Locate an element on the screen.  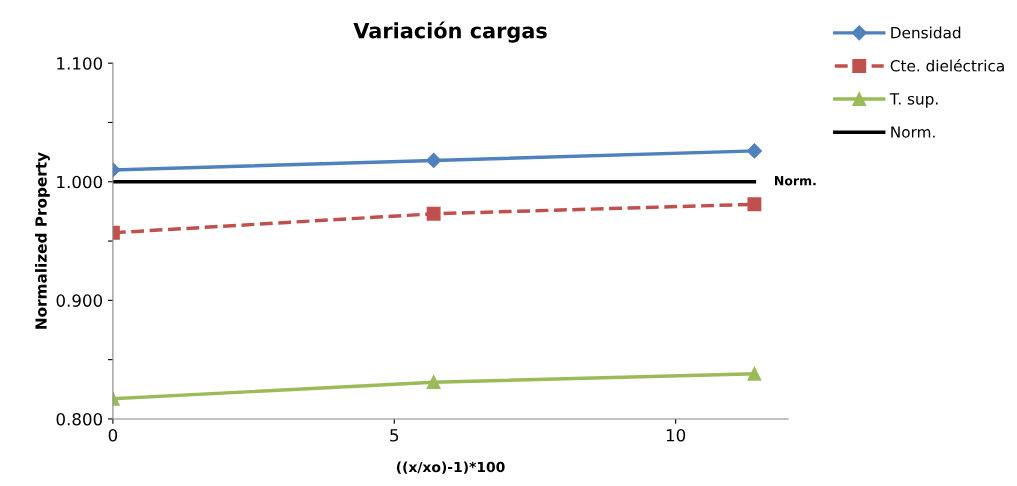
y-tick-label: 0.900 is located at coordinates (79, 300).